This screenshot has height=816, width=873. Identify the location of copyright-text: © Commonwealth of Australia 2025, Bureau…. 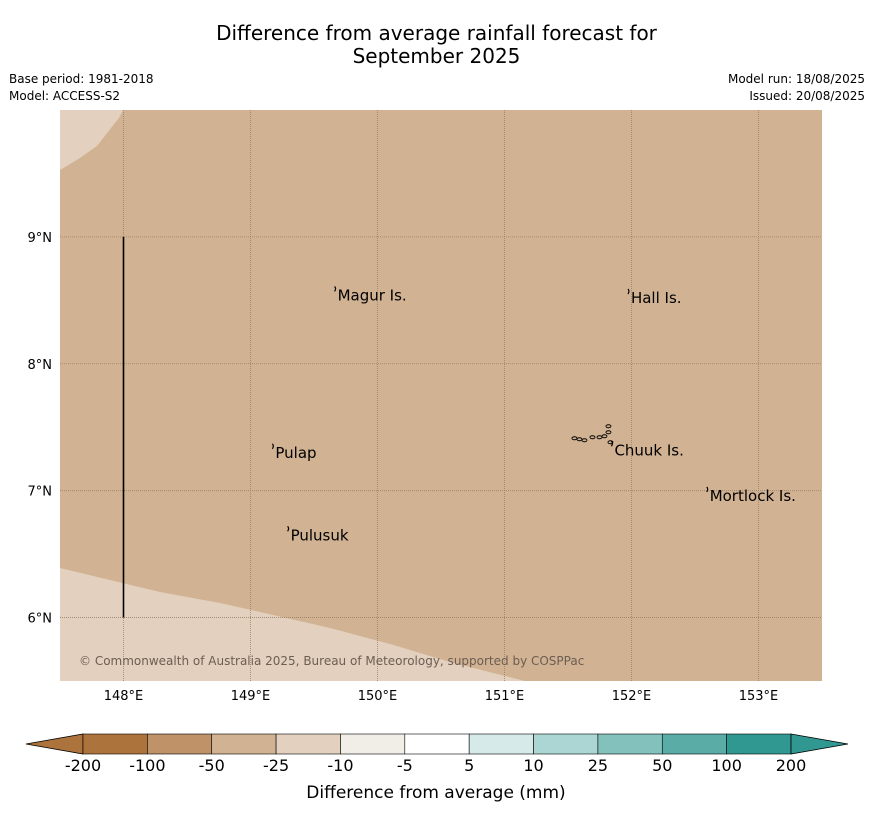
(331, 661).